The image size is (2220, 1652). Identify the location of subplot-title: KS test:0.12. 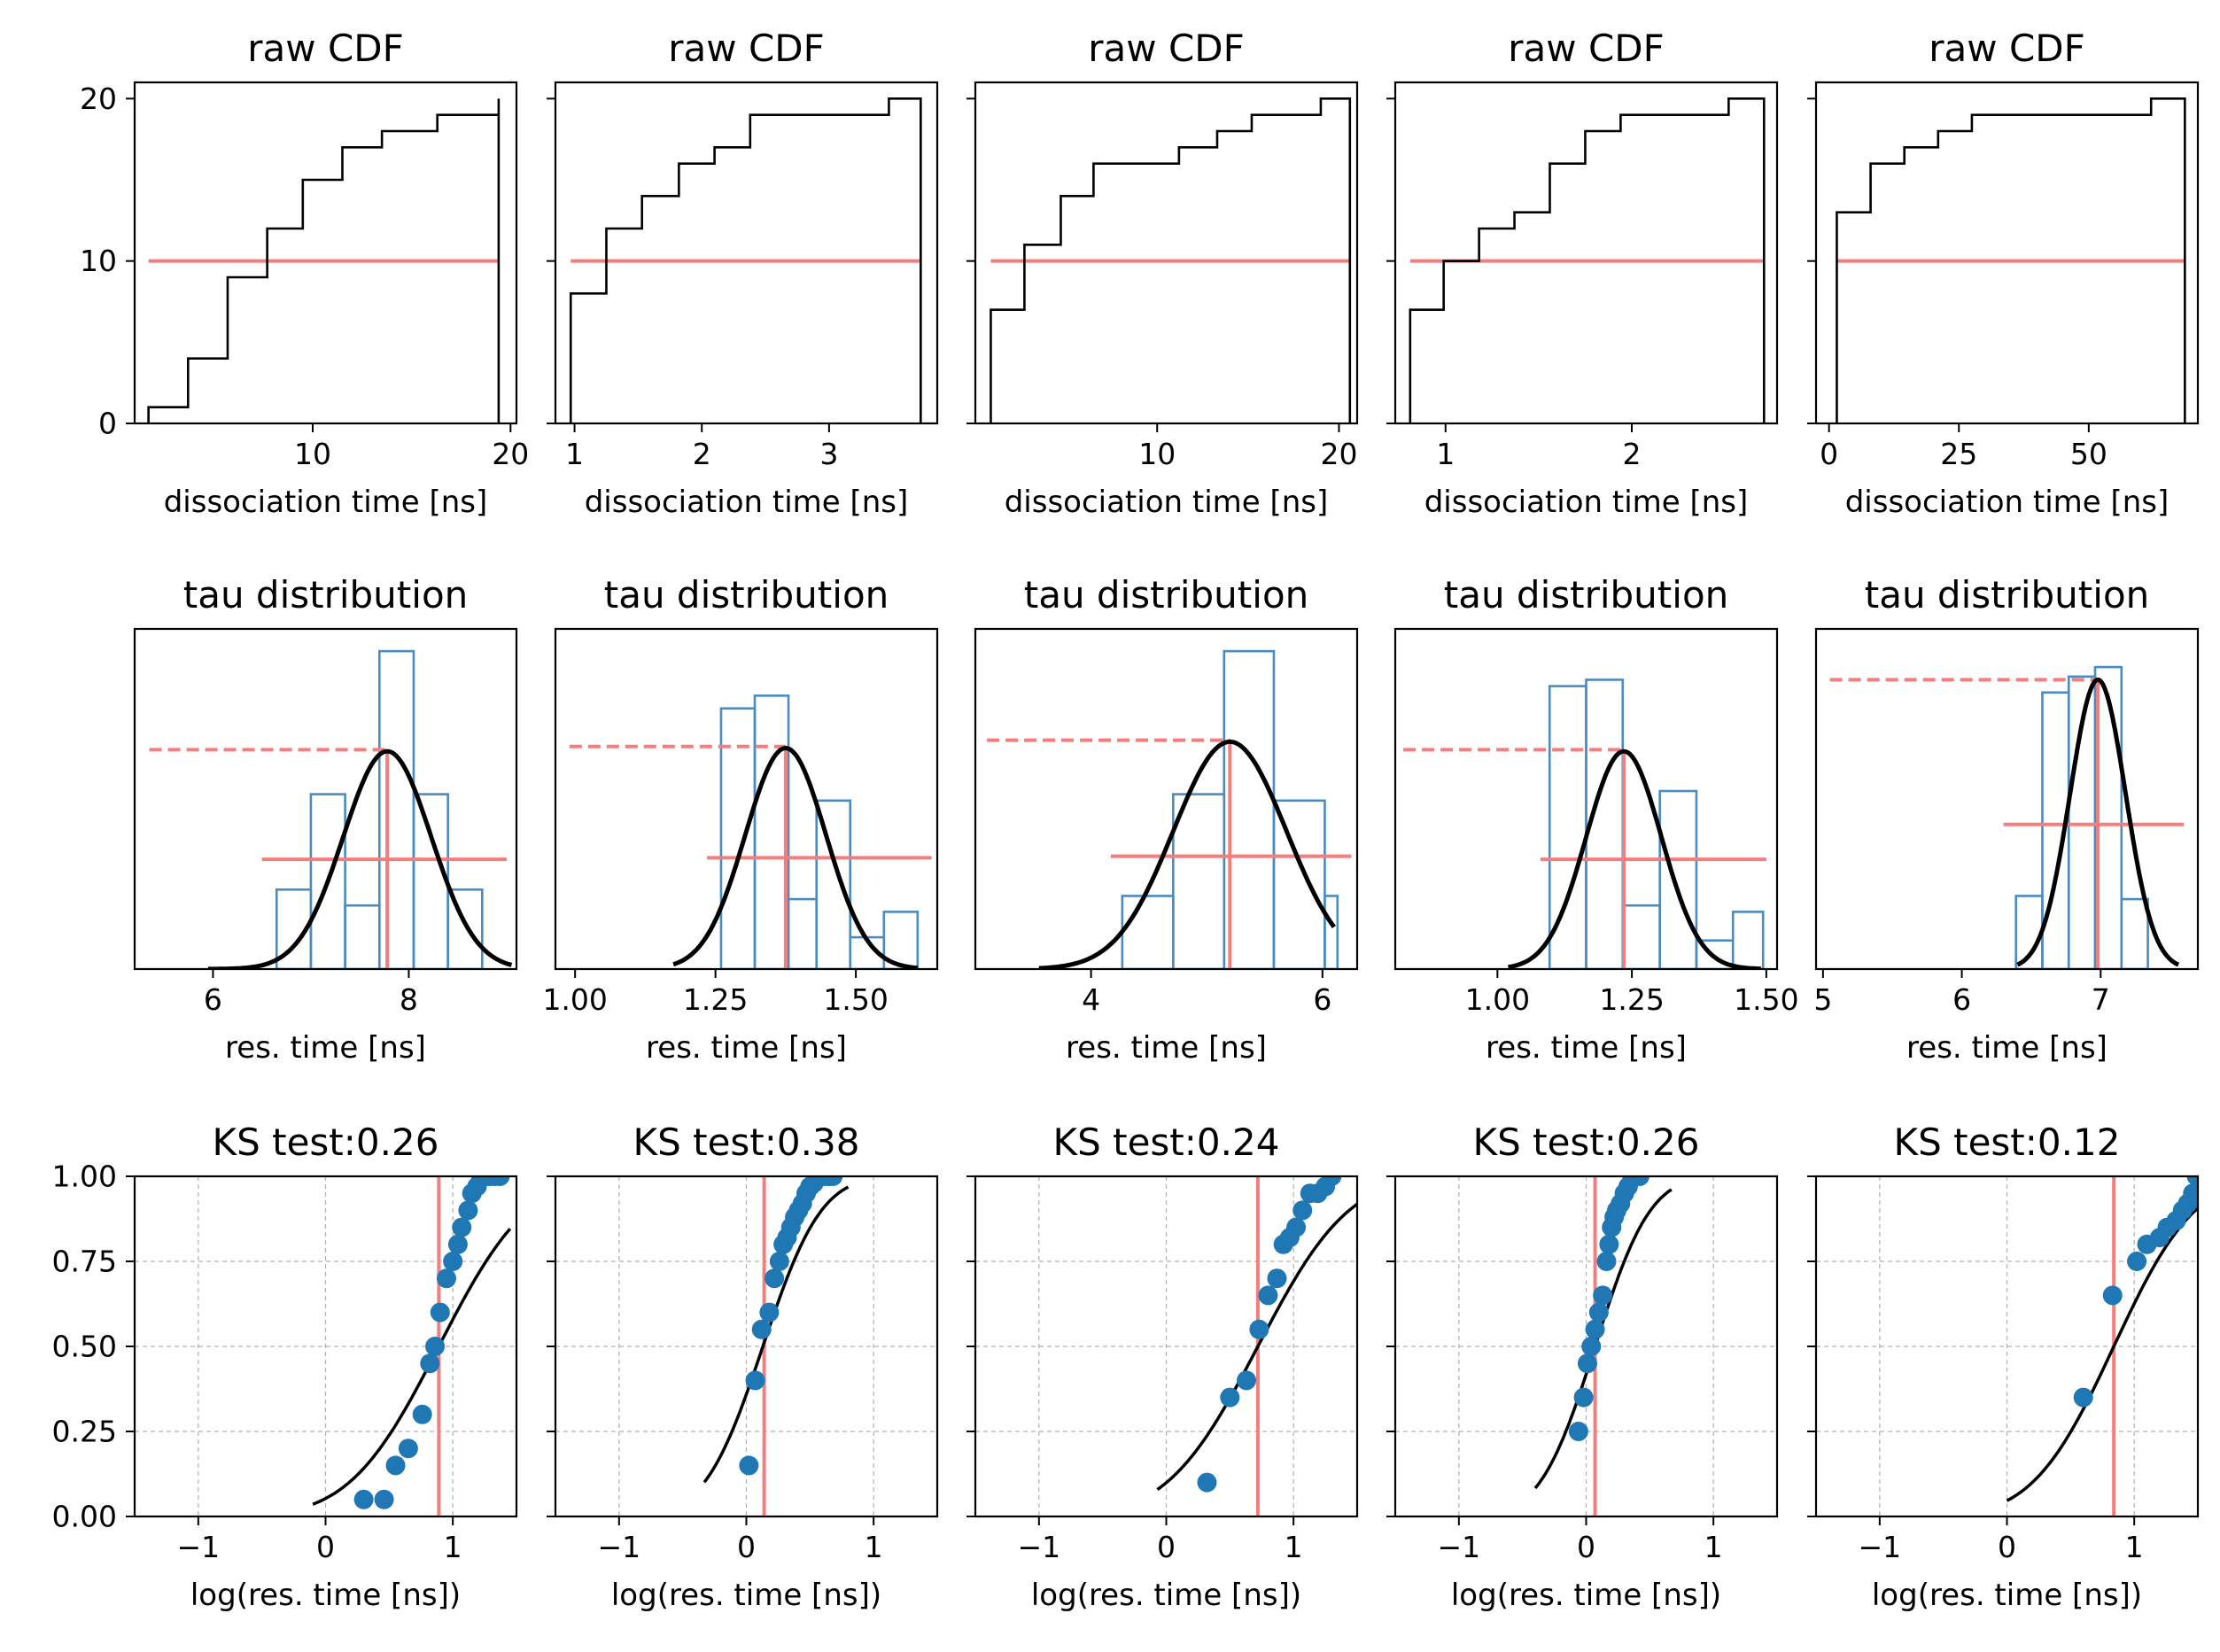
(2007, 1142).